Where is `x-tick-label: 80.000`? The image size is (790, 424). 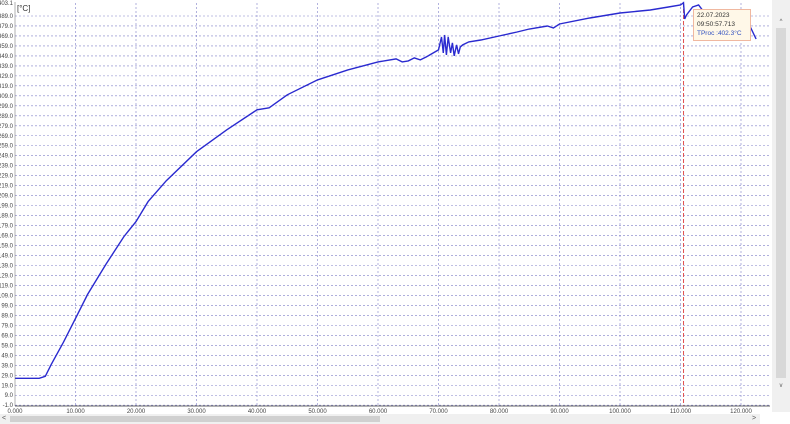 x-tick-label: 80.000 is located at coordinates (499, 411).